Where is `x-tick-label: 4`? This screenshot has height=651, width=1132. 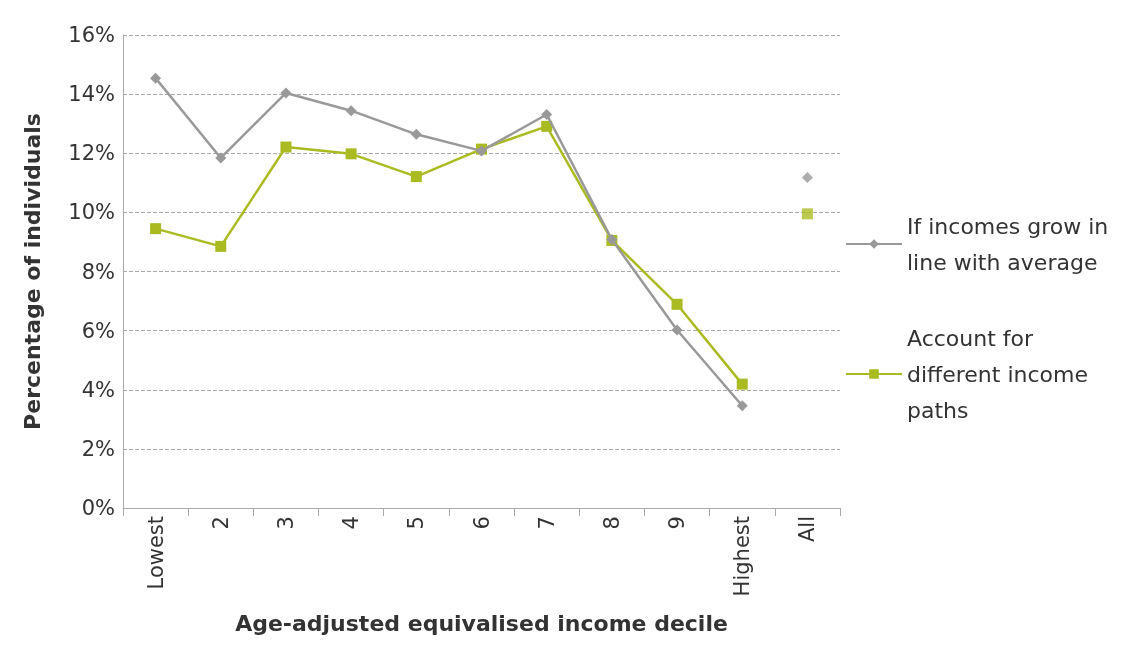 x-tick-label: 4 is located at coordinates (351, 523).